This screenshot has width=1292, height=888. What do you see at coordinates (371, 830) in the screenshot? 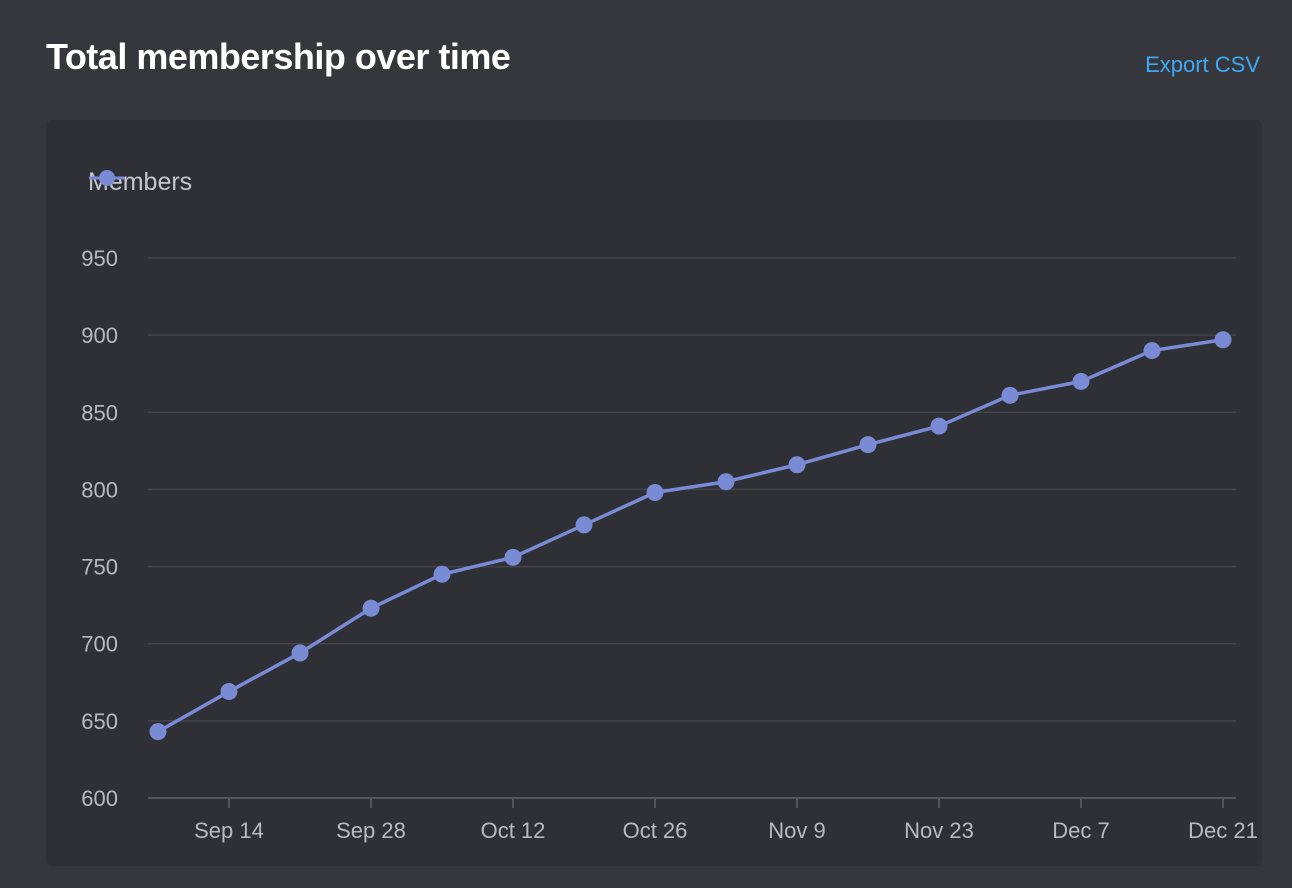
I see `x-tick-label: Sep 28` at bounding box center [371, 830].